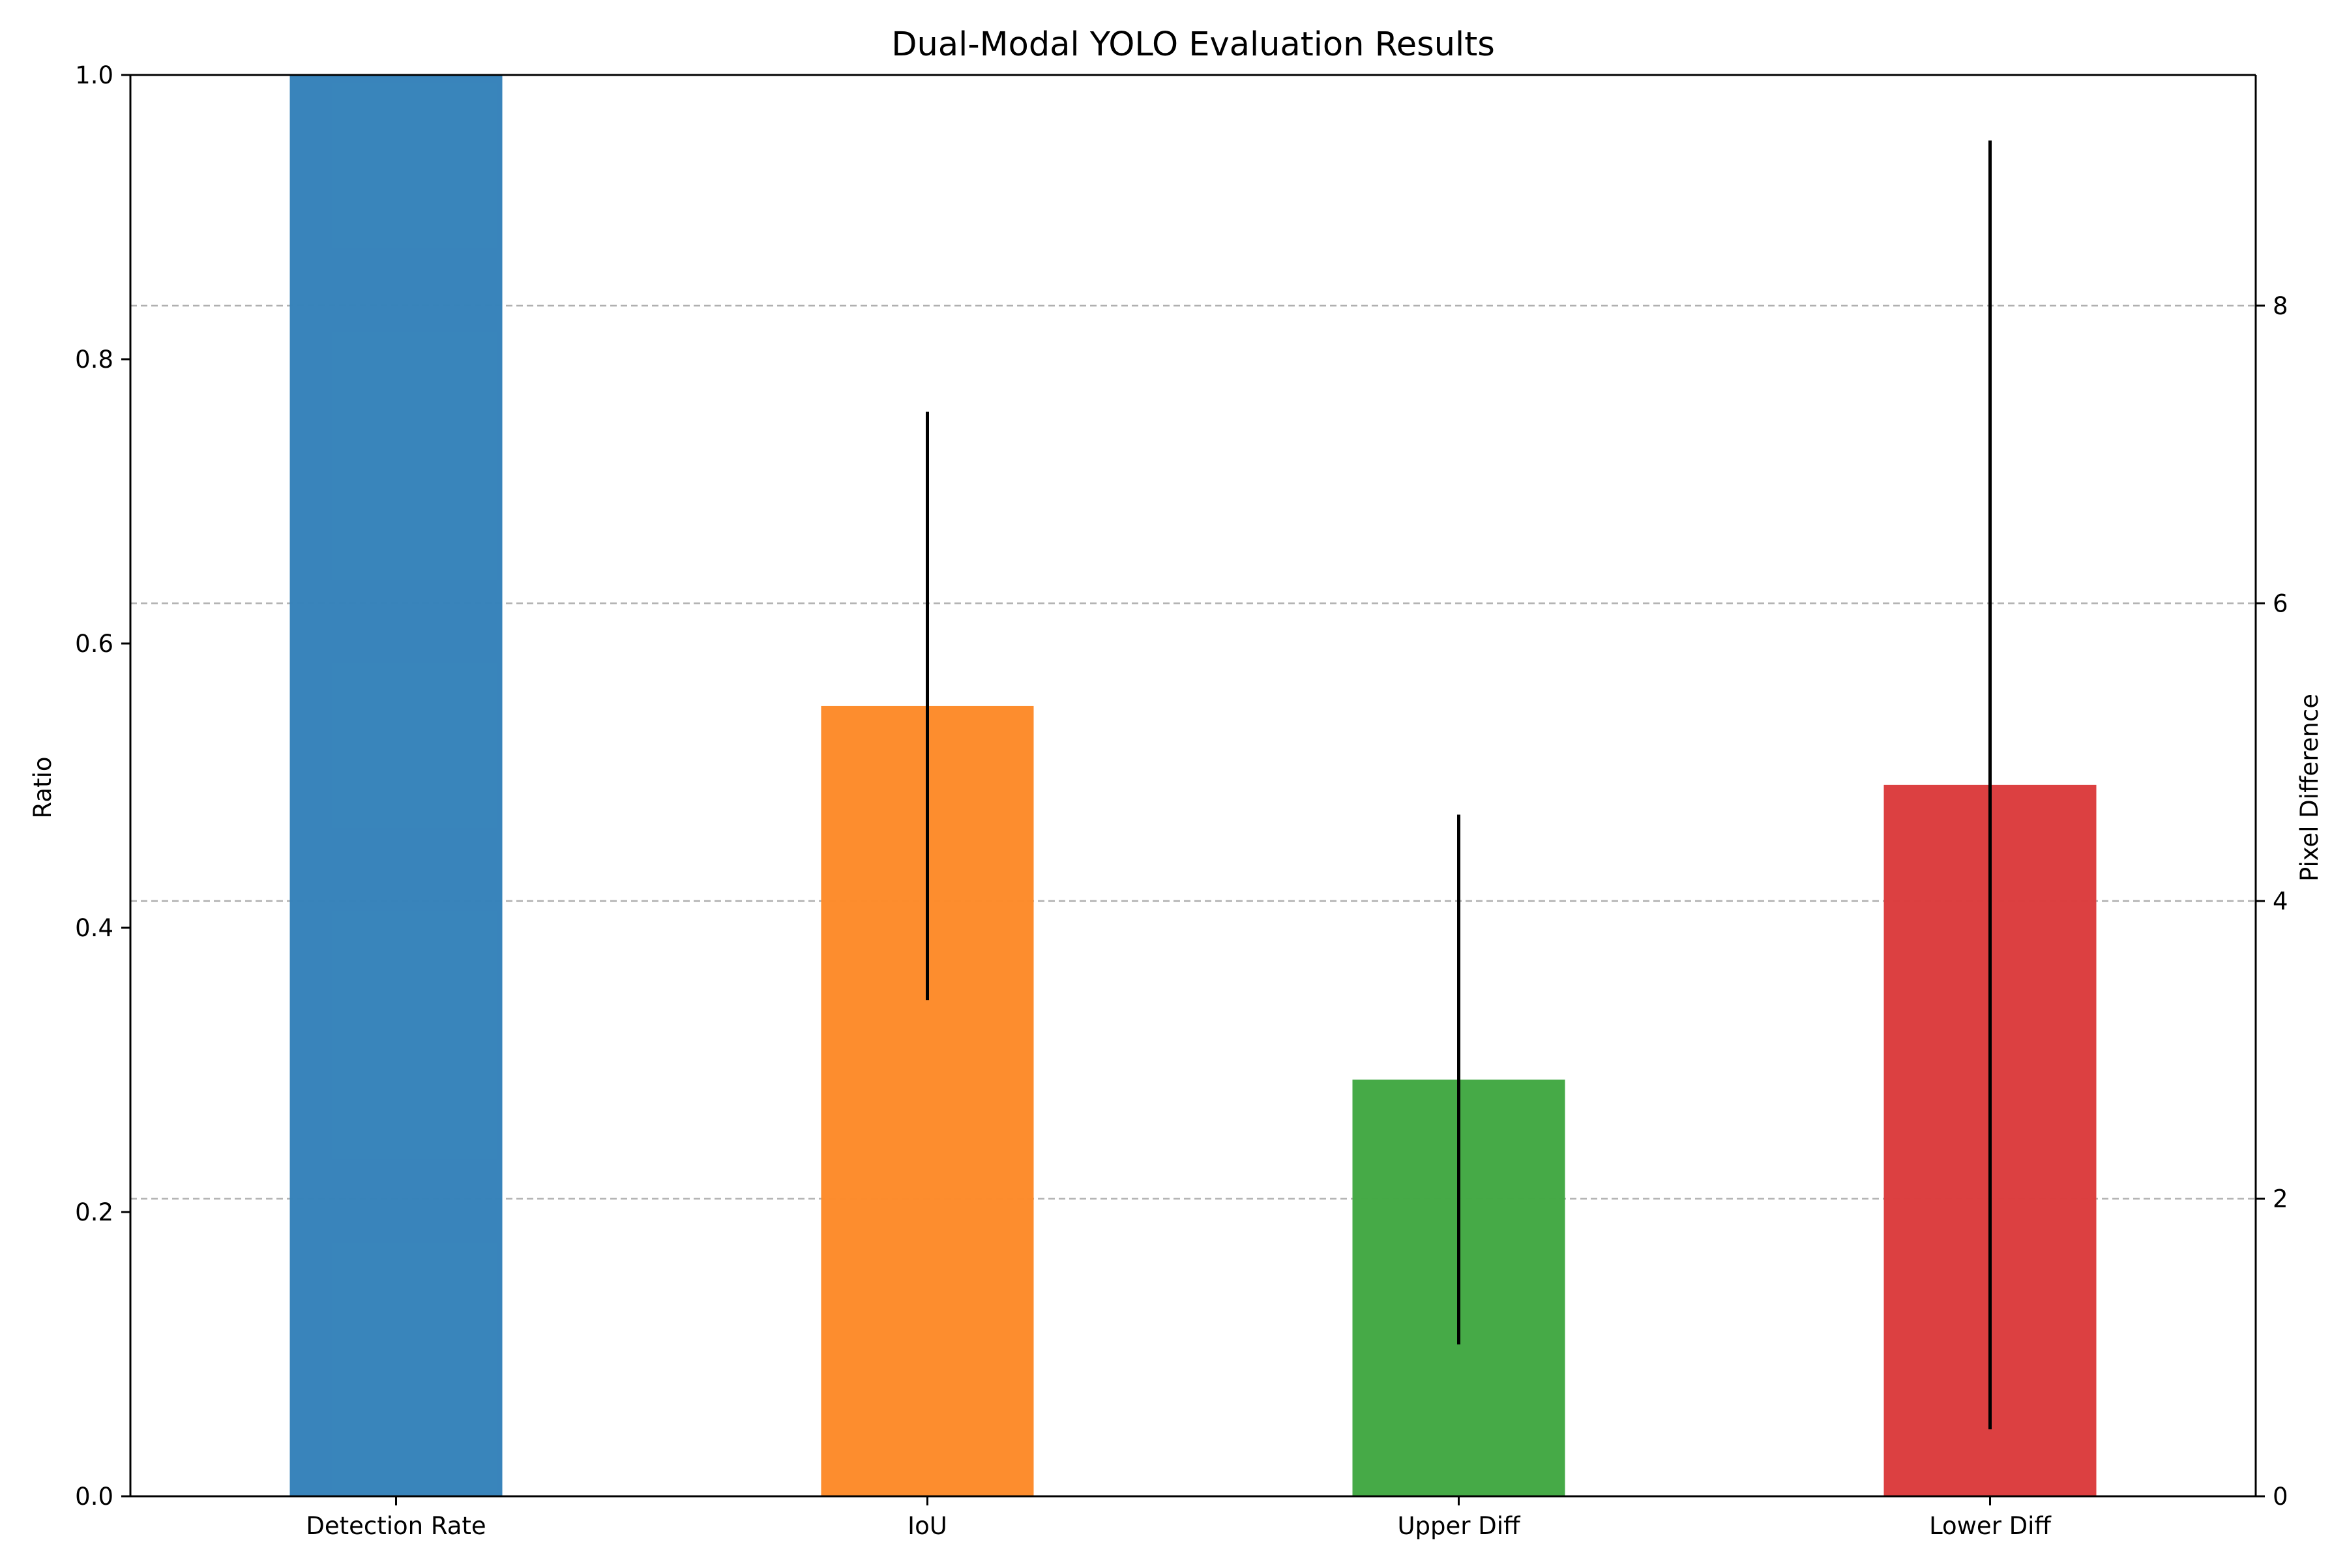 This screenshot has height=1568, width=2347. Describe the element at coordinates (94, 1212) in the screenshot. I see `left-axis-tick-label: 0.2` at that location.